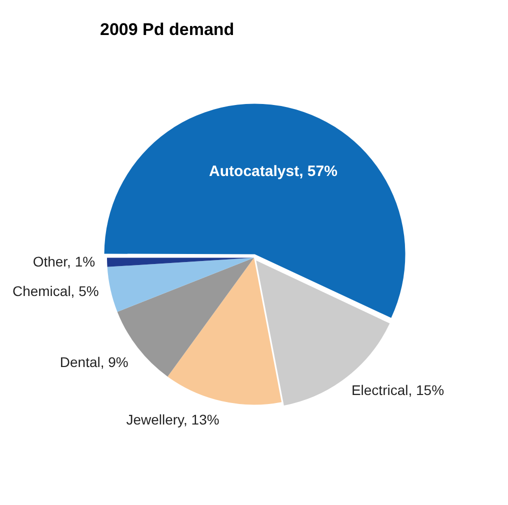  I want to click on slice-label: Other, 1%, so click(64, 262).